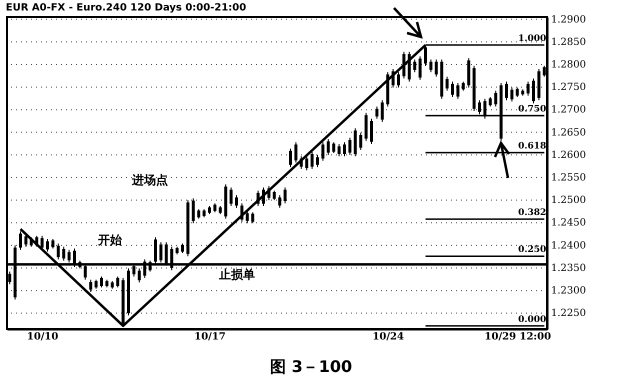 The height and width of the screenshot is (380, 628). What do you see at coordinates (568, 155) in the screenshot?
I see `y-tick-label: 1.2600` at bounding box center [568, 155].